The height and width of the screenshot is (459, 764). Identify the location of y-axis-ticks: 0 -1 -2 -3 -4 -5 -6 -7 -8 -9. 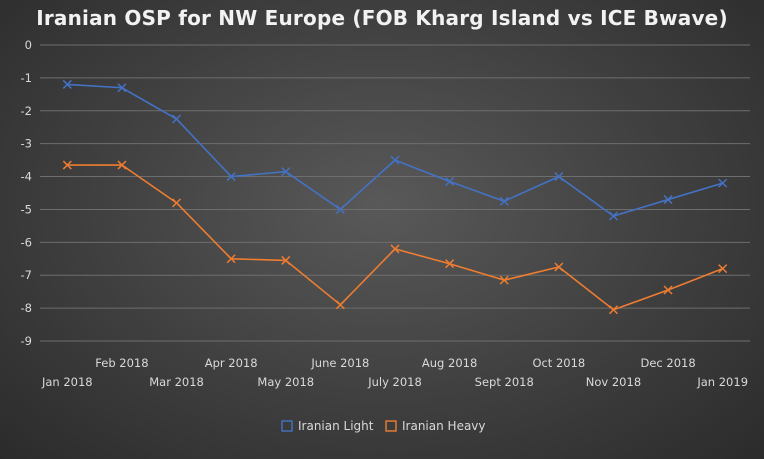
(26, 193).